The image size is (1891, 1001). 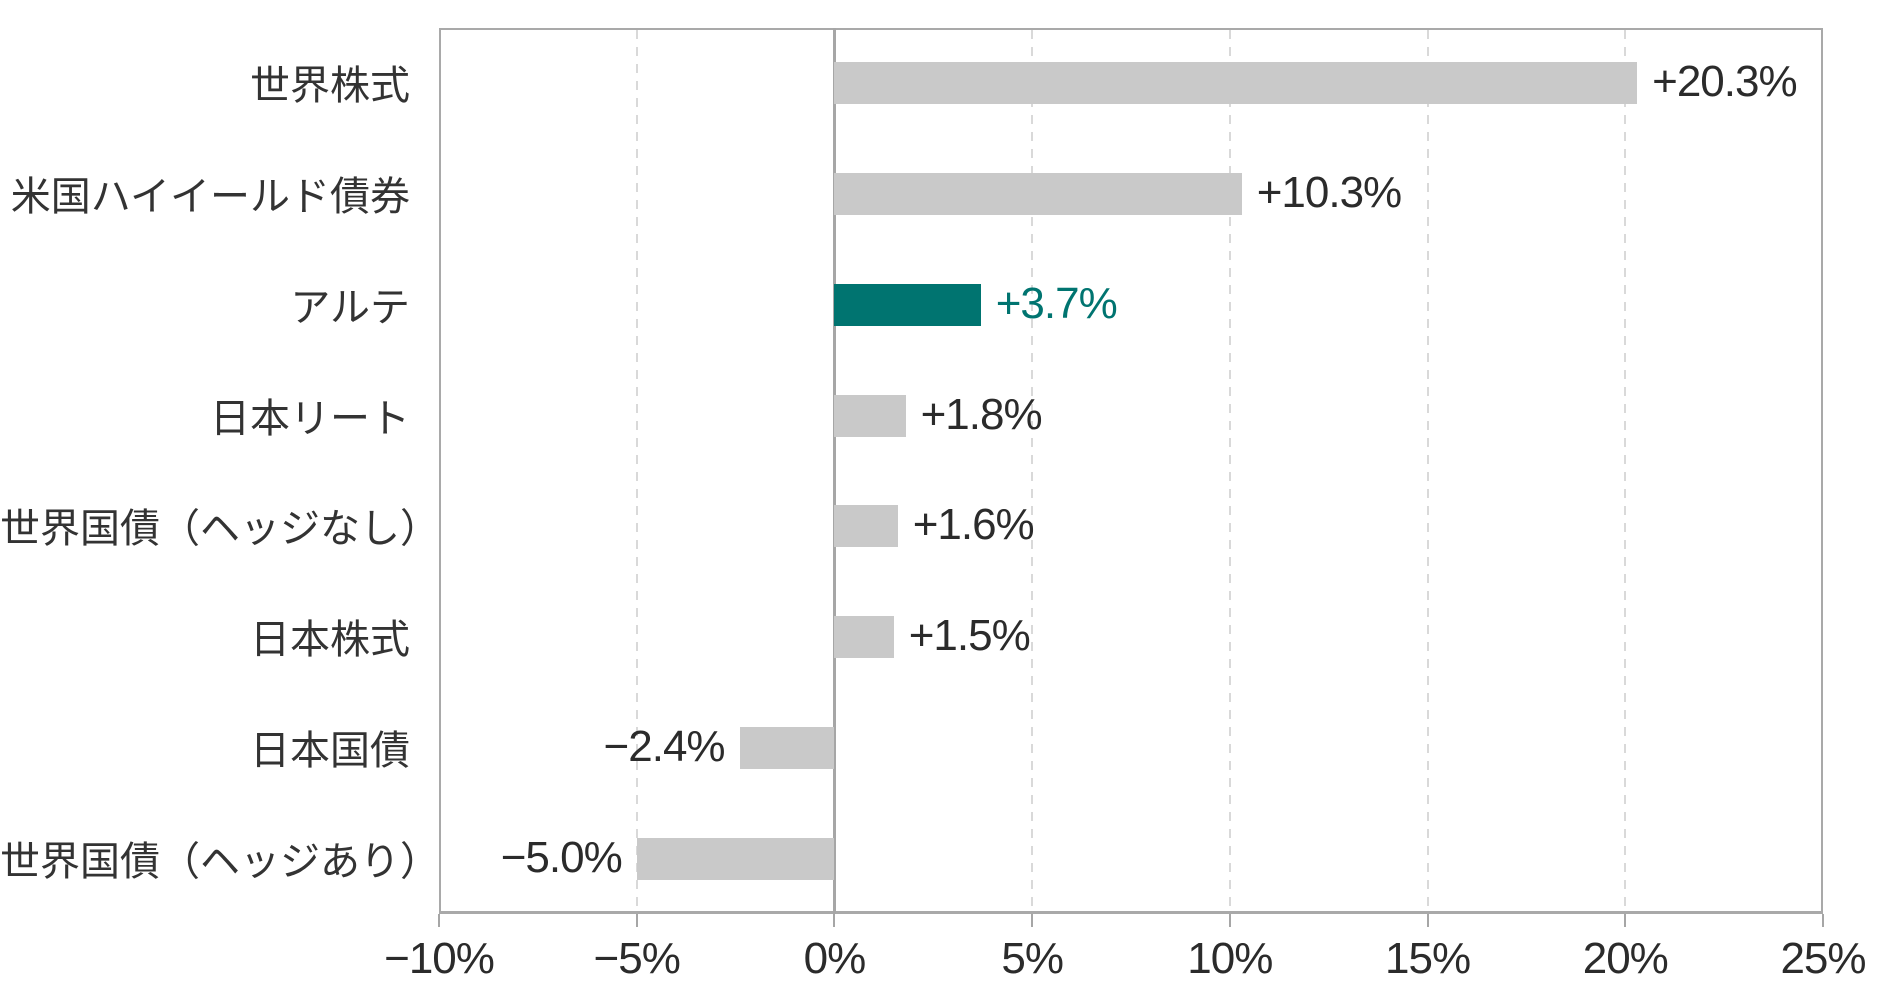 What do you see at coordinates (834, 471) in the screenshot?
I see `zero-baseline` at bounding box center [834, 471].